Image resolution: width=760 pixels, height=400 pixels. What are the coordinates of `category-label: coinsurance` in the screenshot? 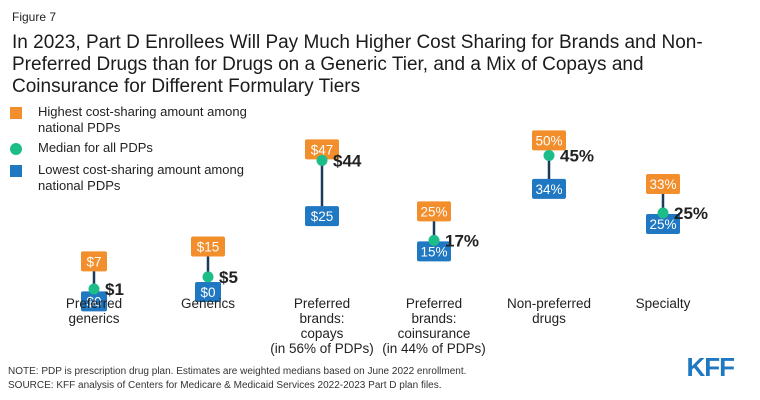 It's located at (434, 333).